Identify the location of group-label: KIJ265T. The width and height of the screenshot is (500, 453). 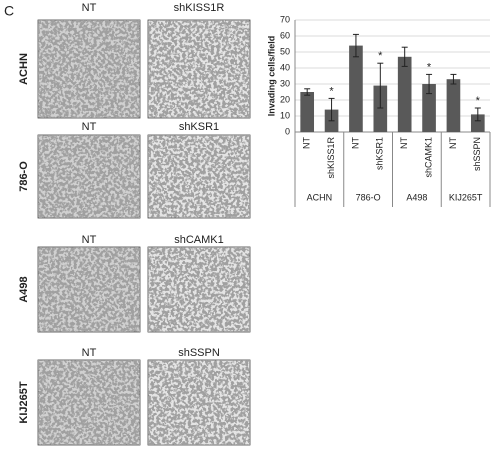
(466, 197).